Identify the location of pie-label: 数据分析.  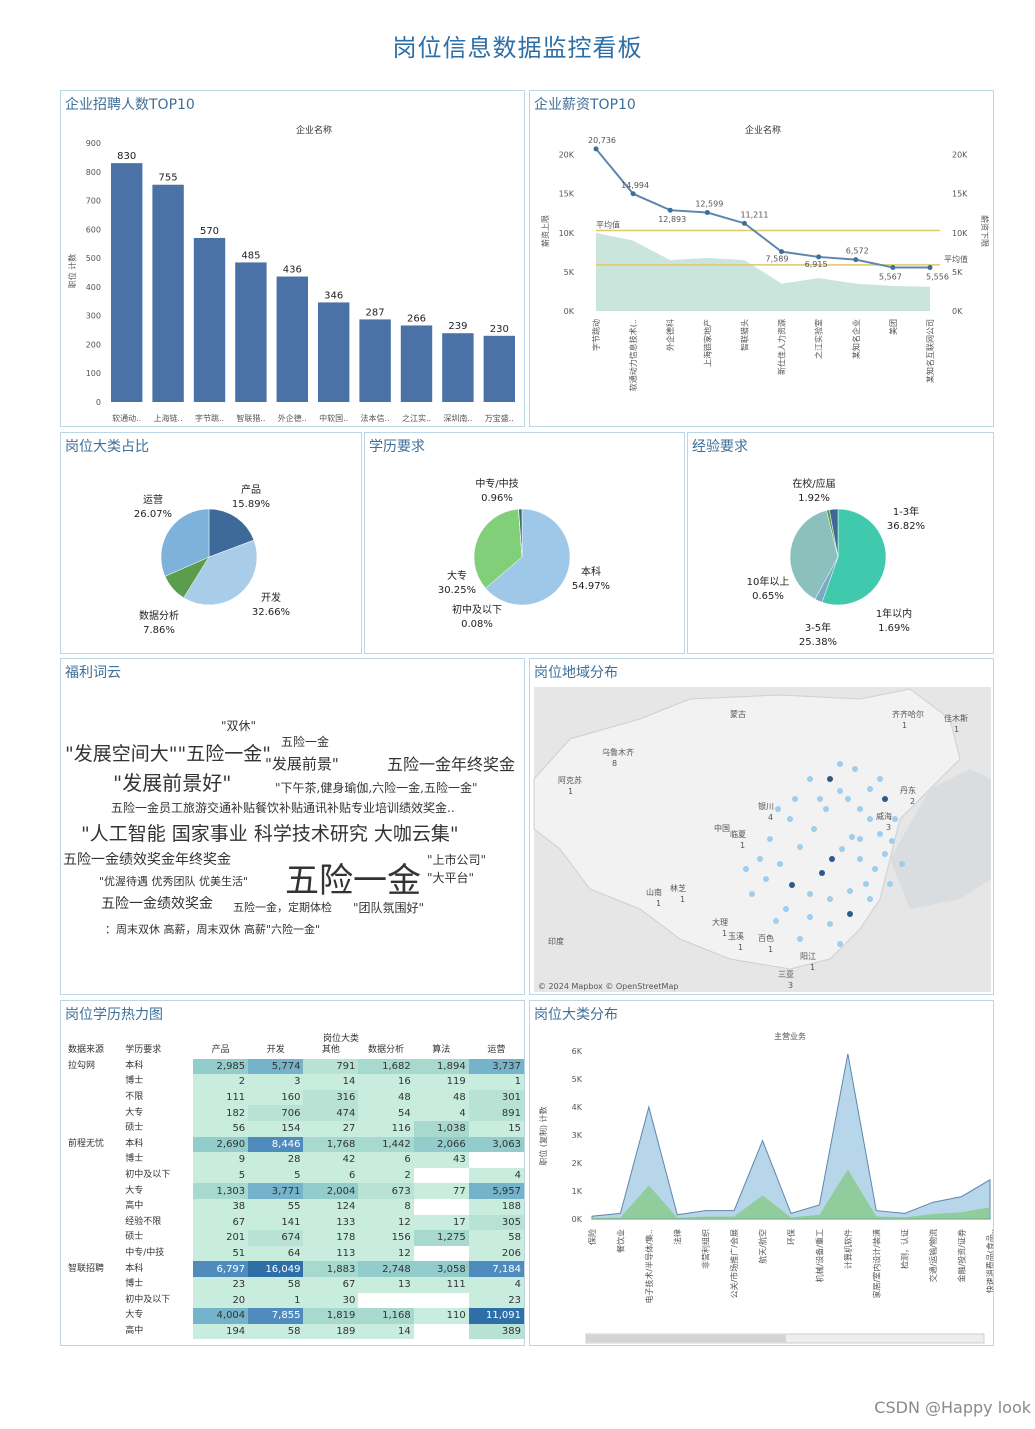
(159, 615).